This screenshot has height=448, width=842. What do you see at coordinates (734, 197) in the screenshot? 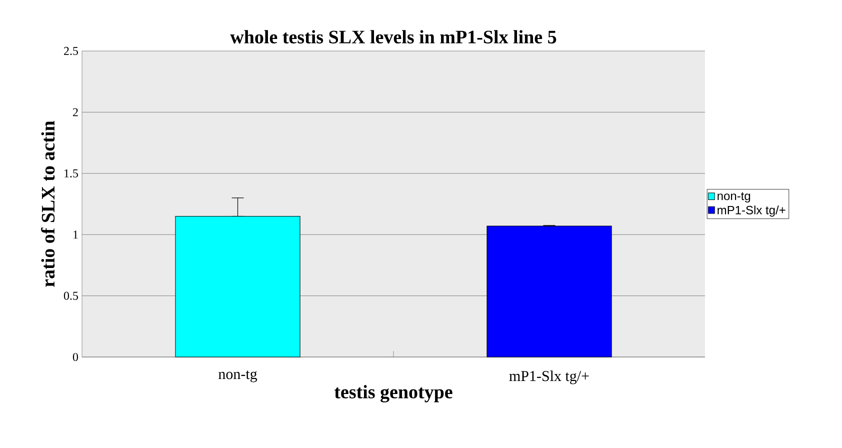
I see `legend-label: non-tg` at bounding box center [734, 197].